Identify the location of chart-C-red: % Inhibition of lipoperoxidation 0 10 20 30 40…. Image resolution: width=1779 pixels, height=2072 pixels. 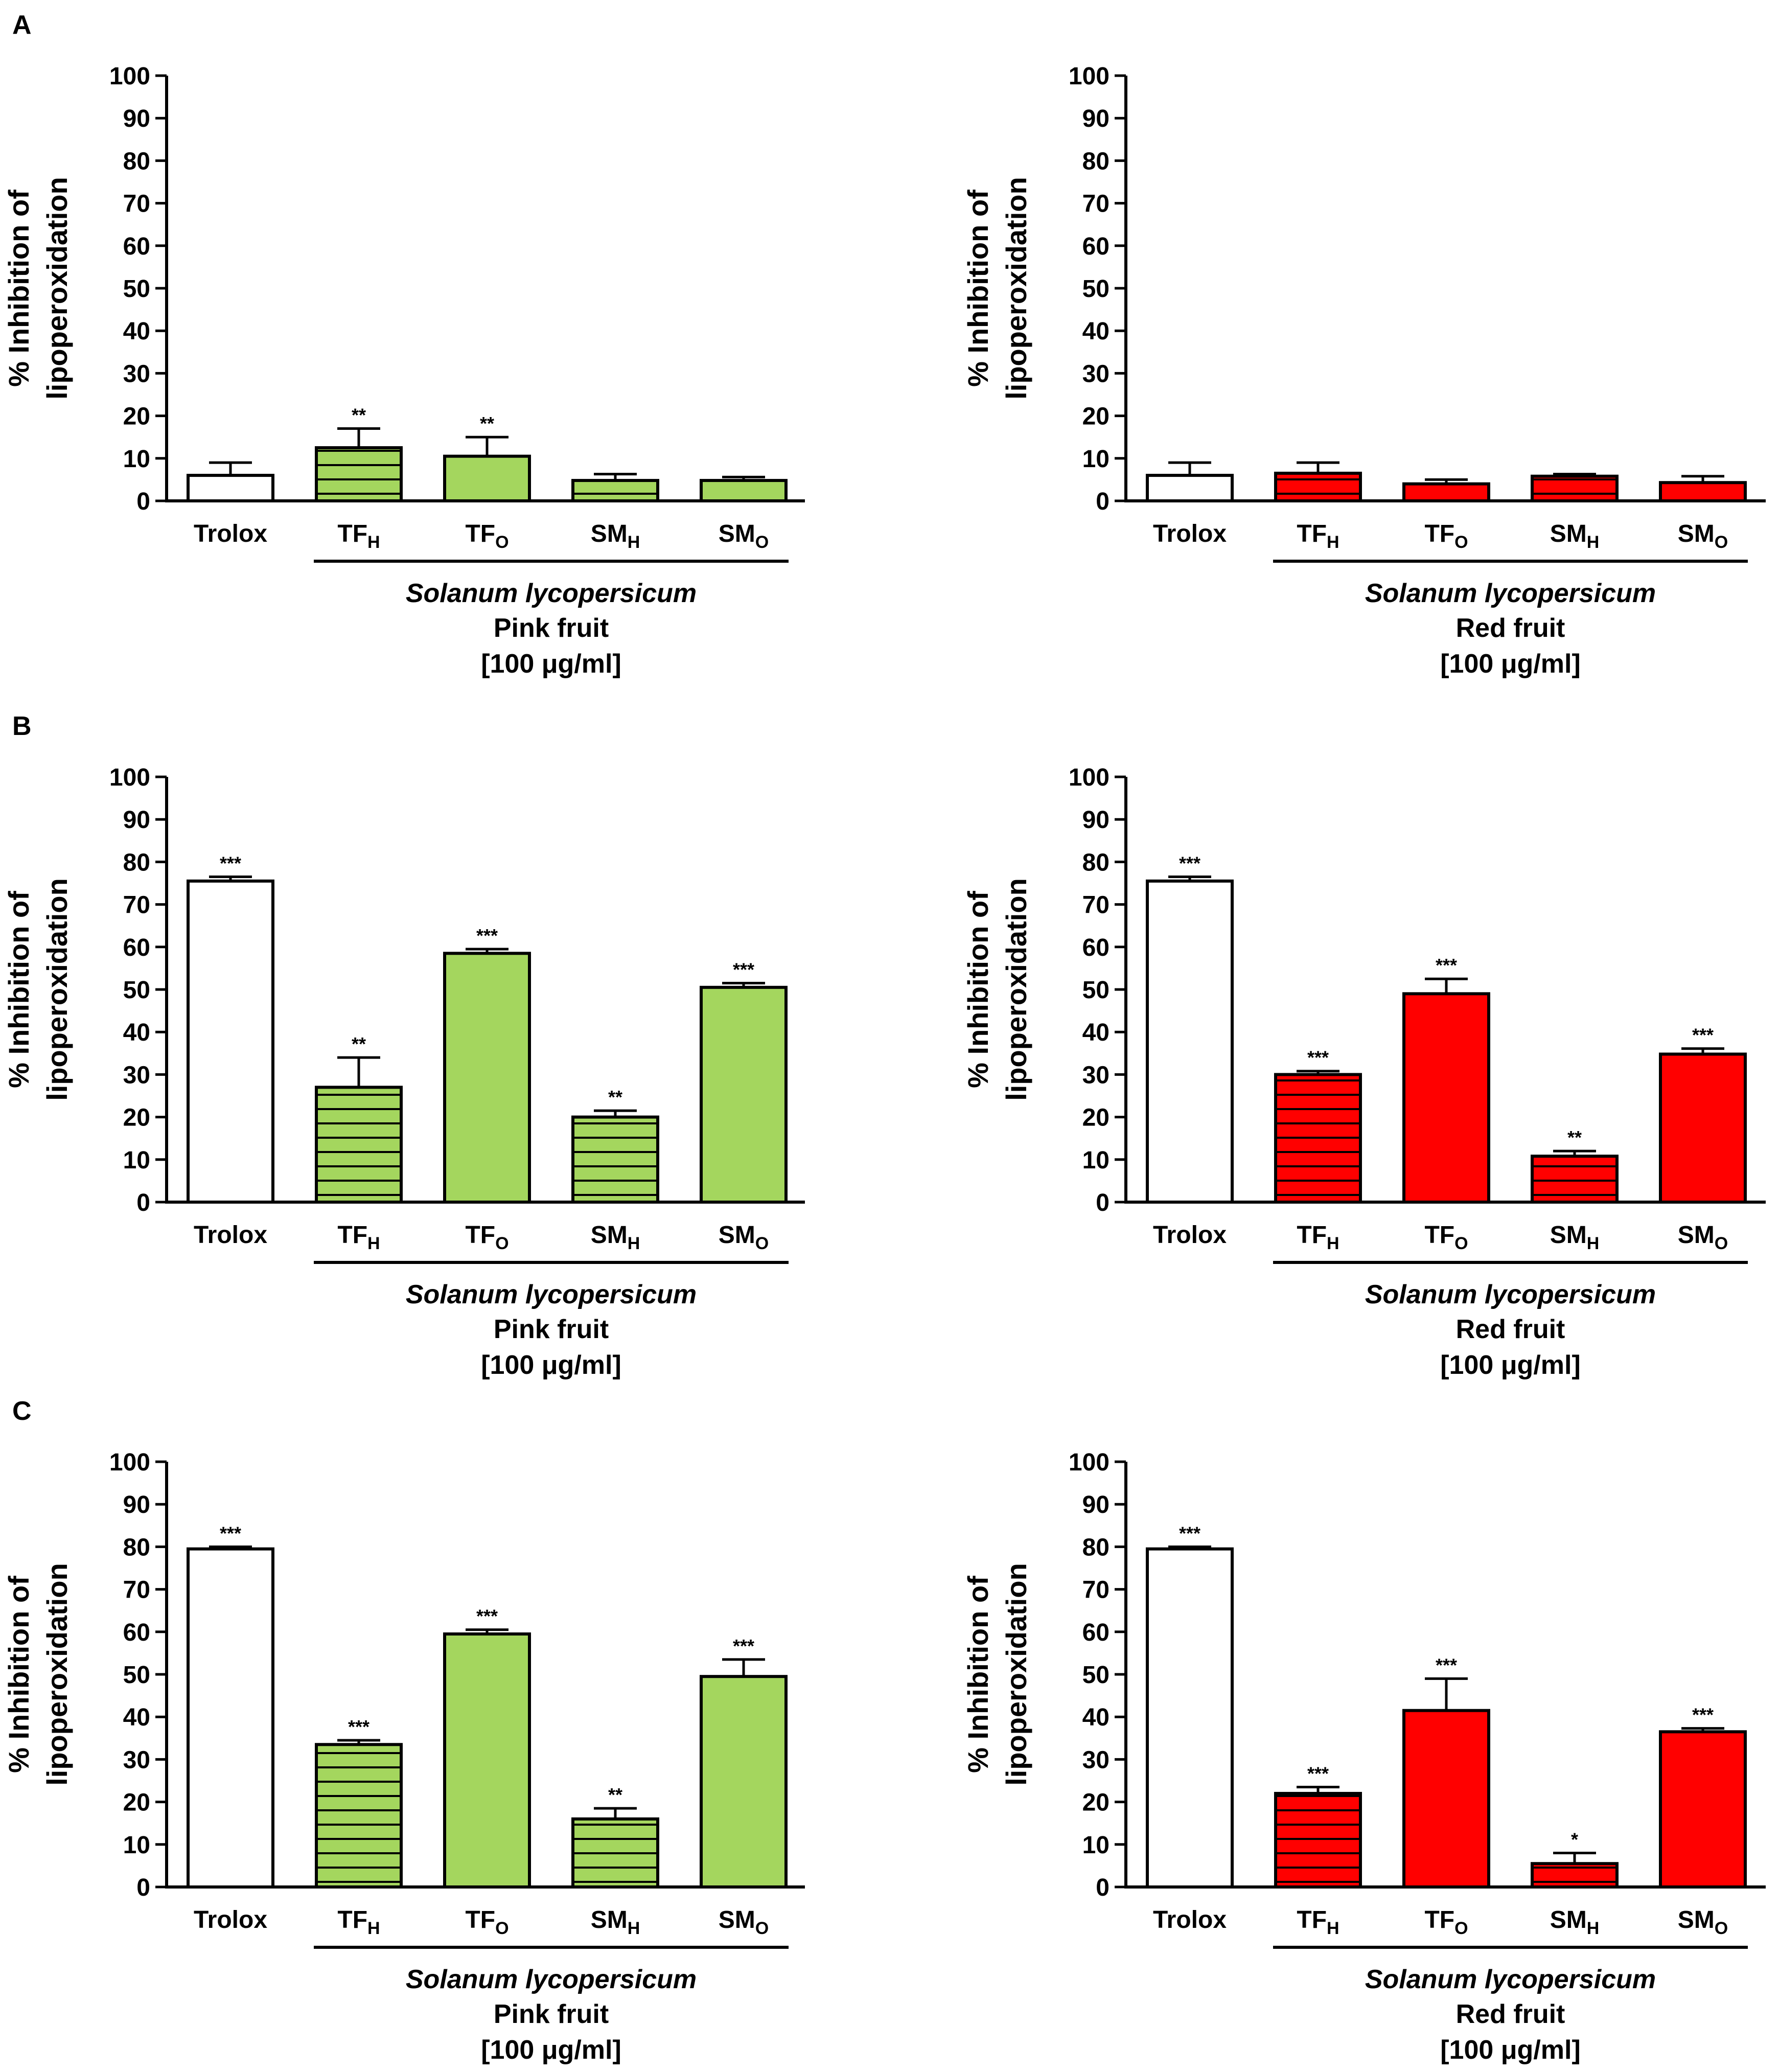
(1364, 1757).